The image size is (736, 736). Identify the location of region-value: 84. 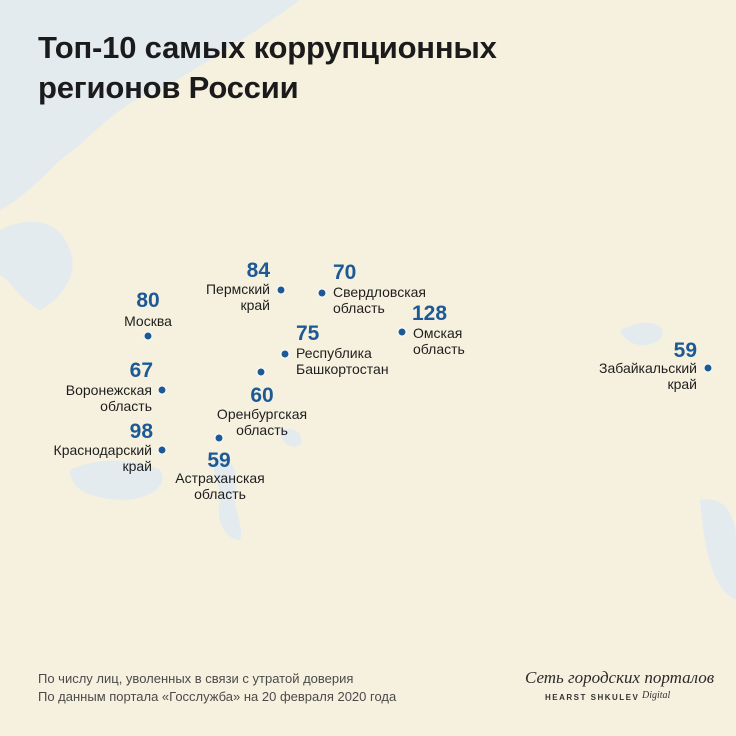
(258, 270).